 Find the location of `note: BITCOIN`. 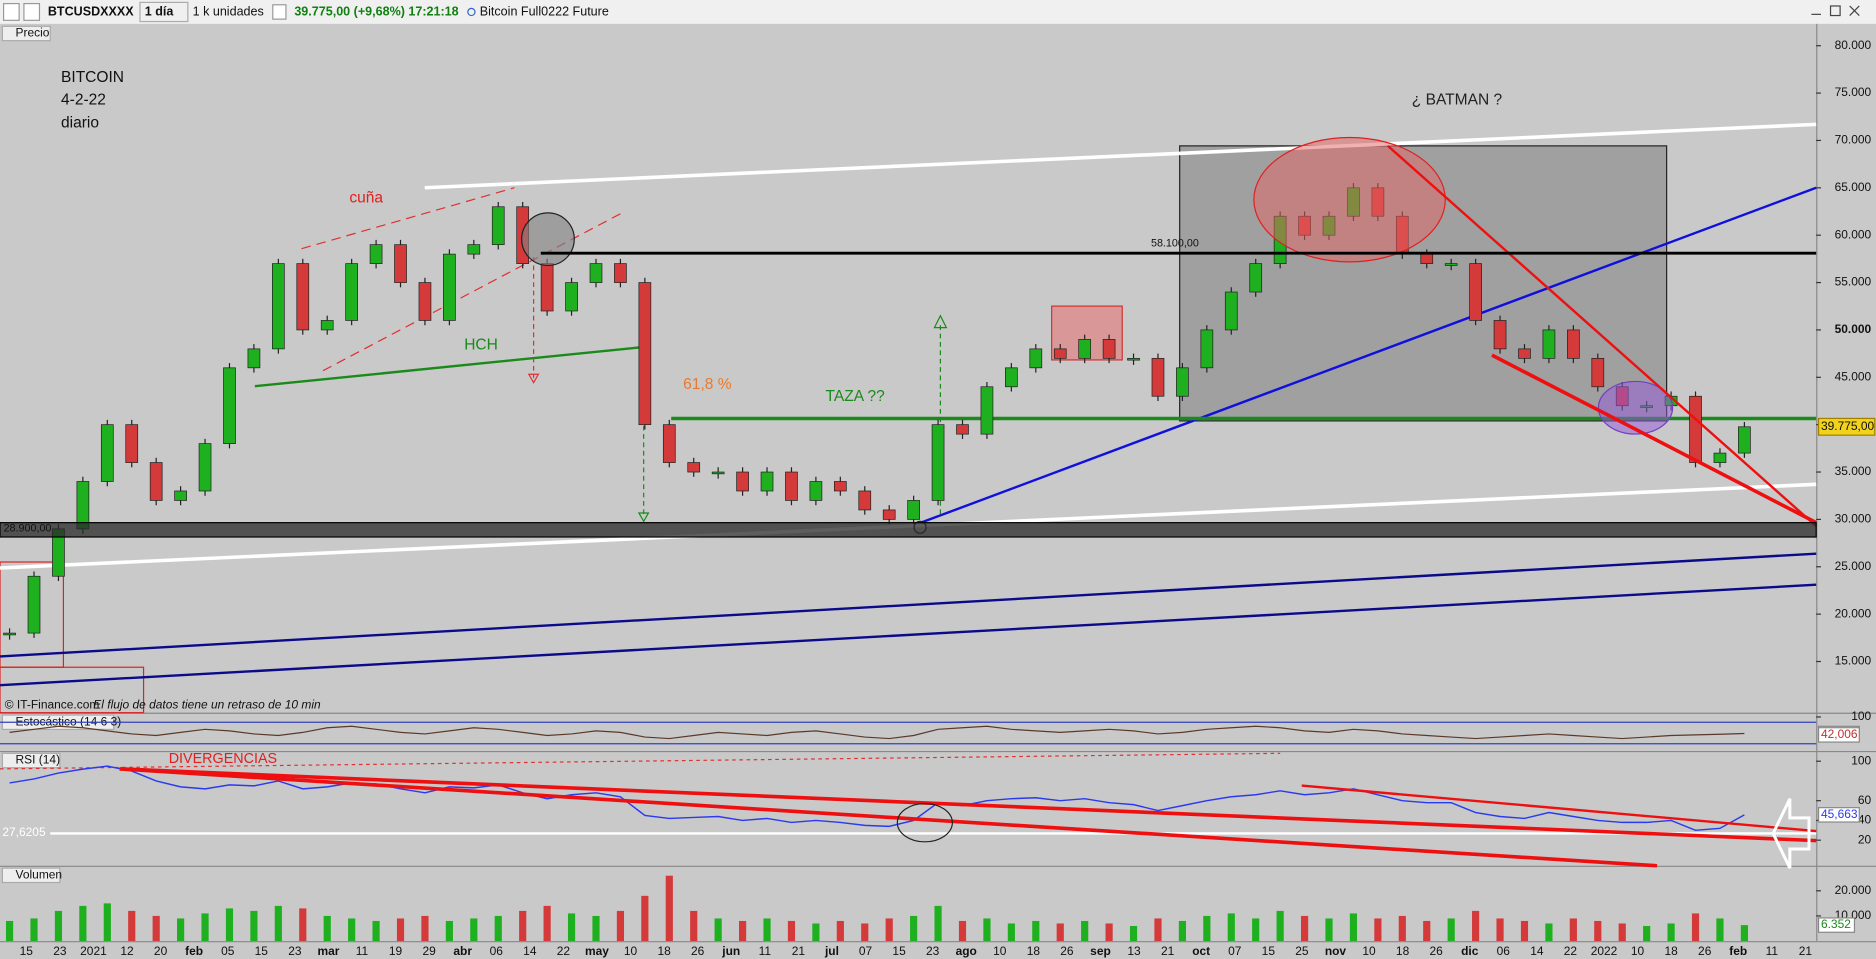

note: BITCOIN is located at coordinates (92, 77).